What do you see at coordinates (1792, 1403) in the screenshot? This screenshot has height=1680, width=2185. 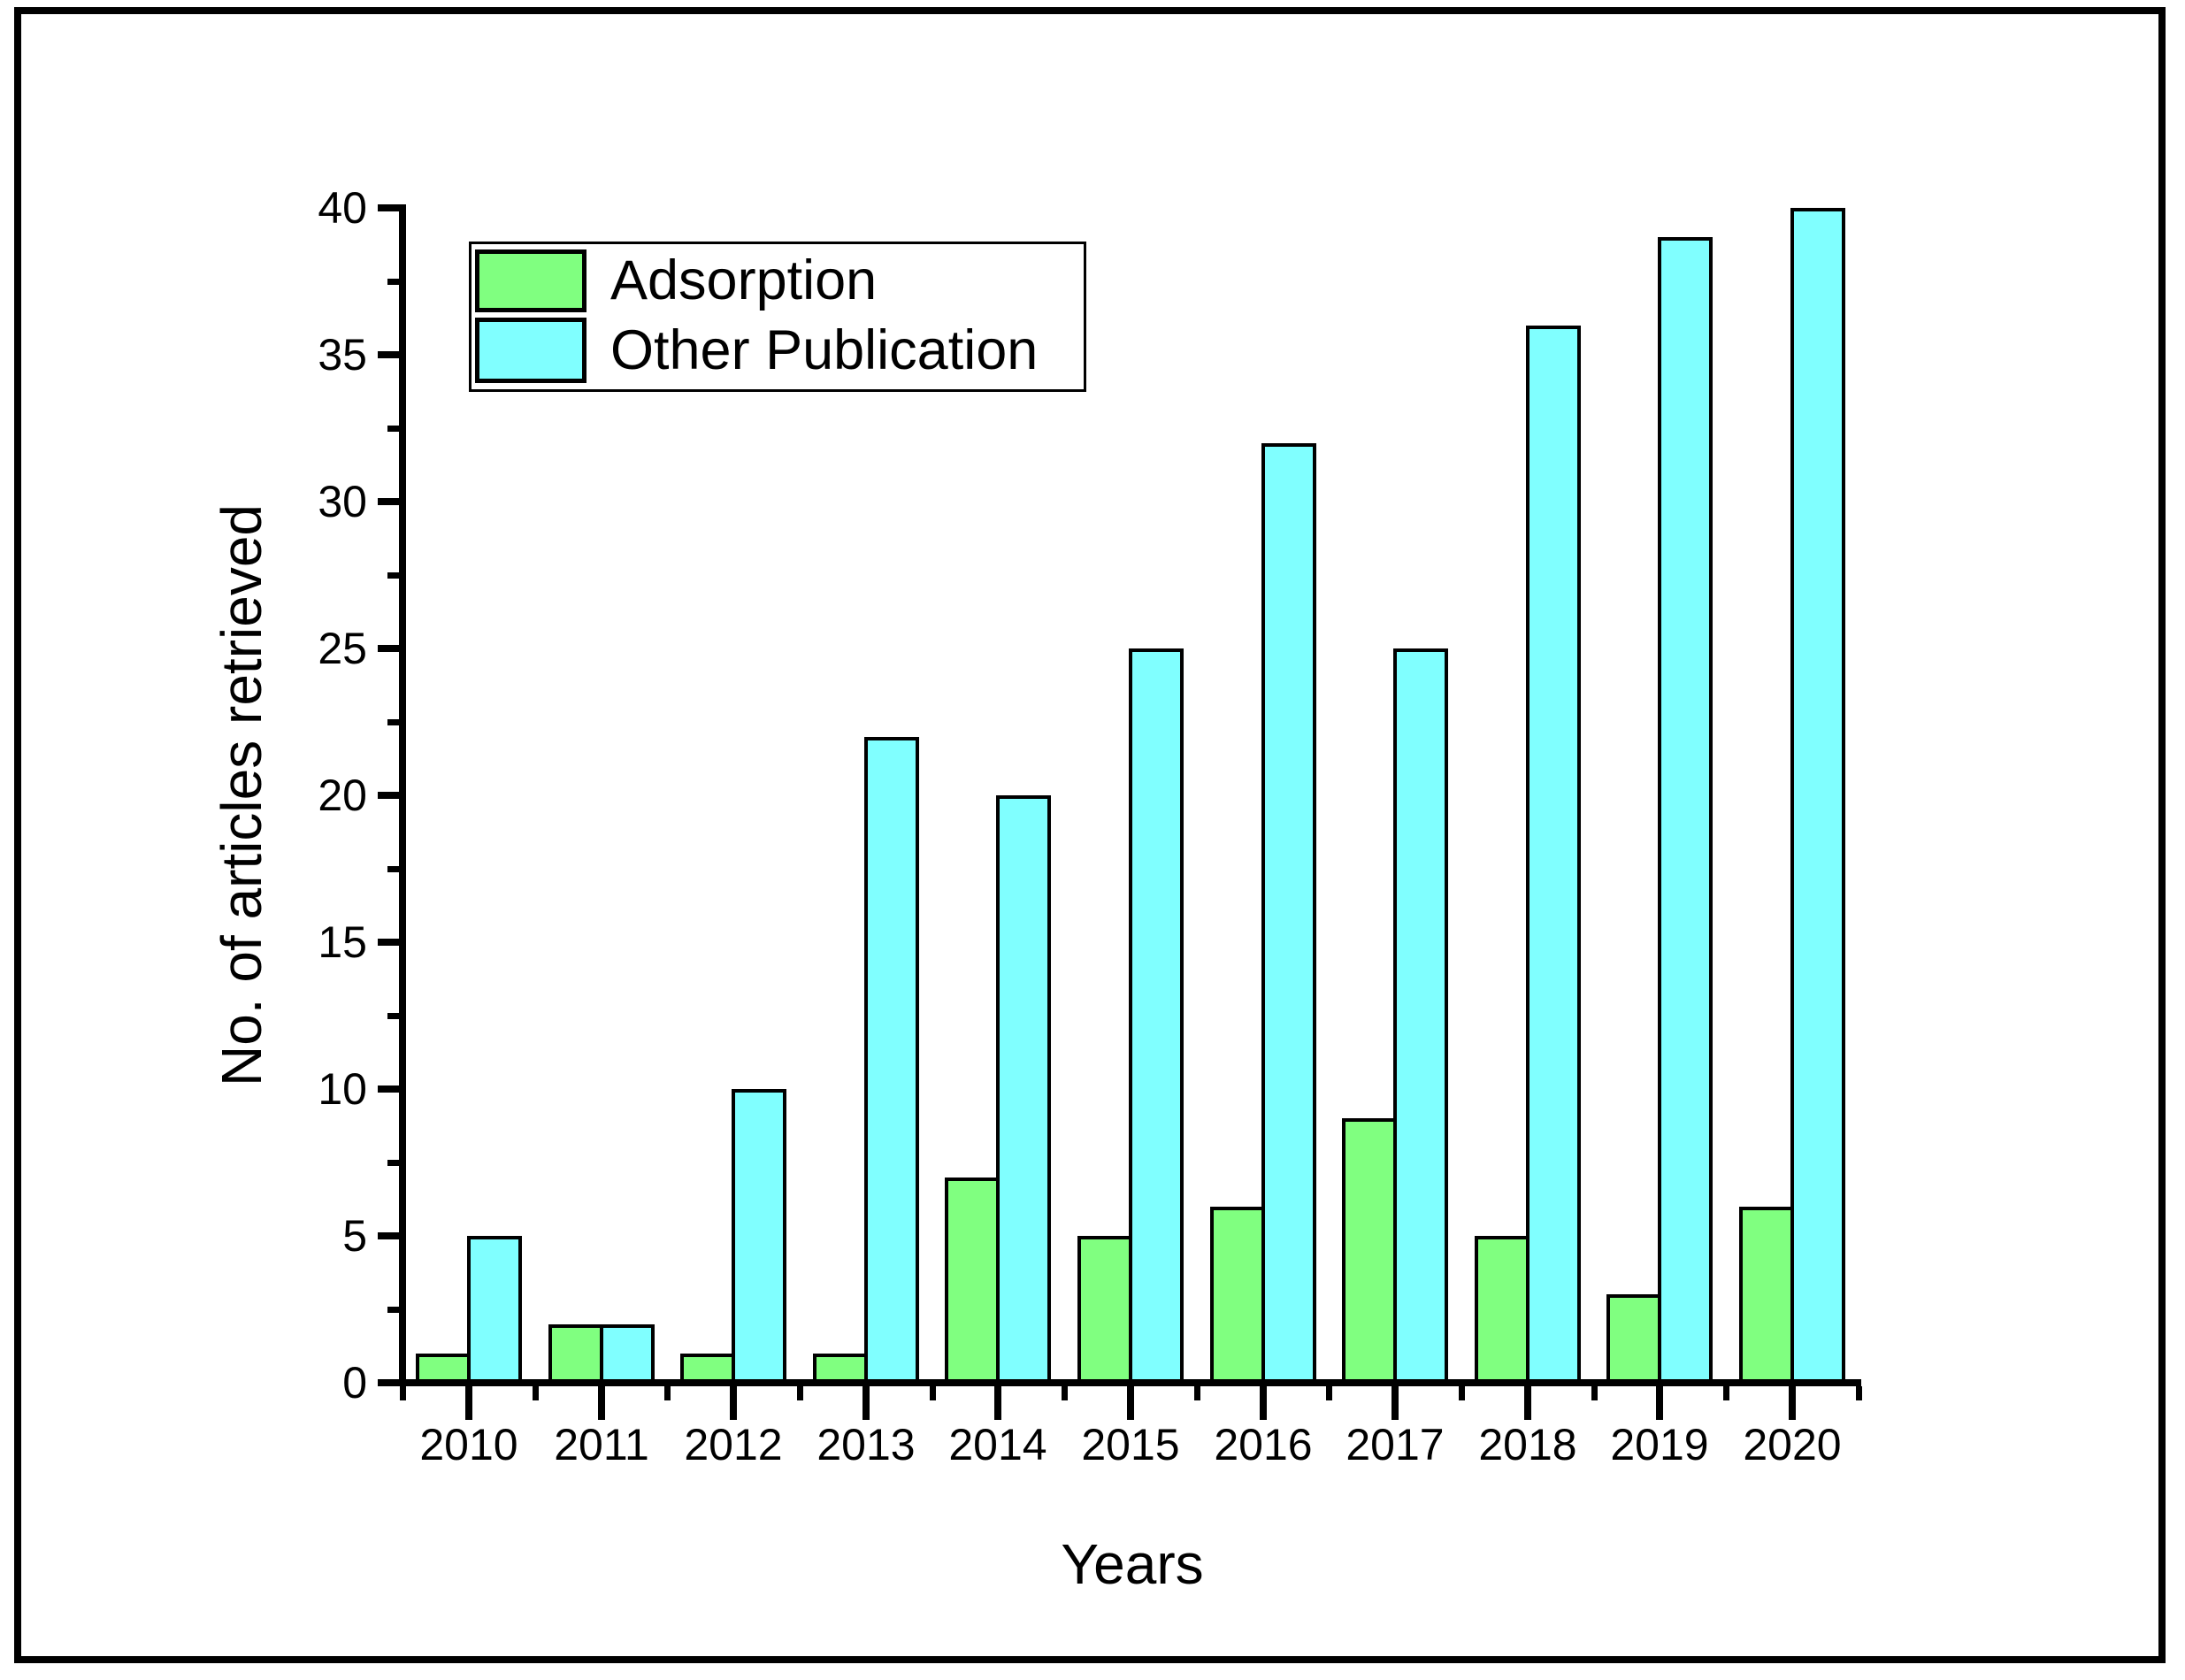 I see `x-major-tick-2020` at bounding box center [1792, 1403].